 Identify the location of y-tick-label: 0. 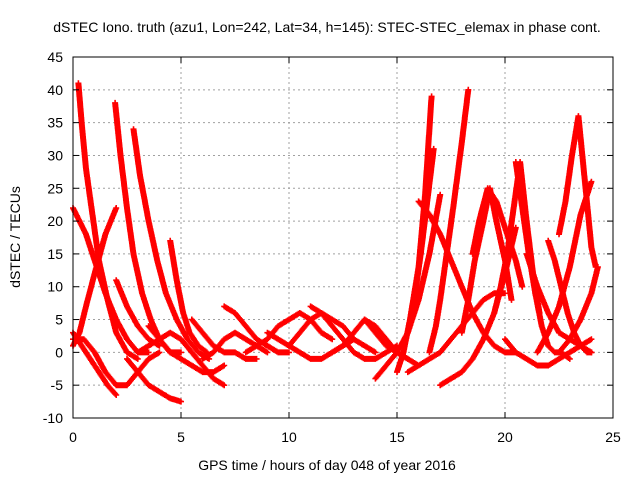
(59, 352).